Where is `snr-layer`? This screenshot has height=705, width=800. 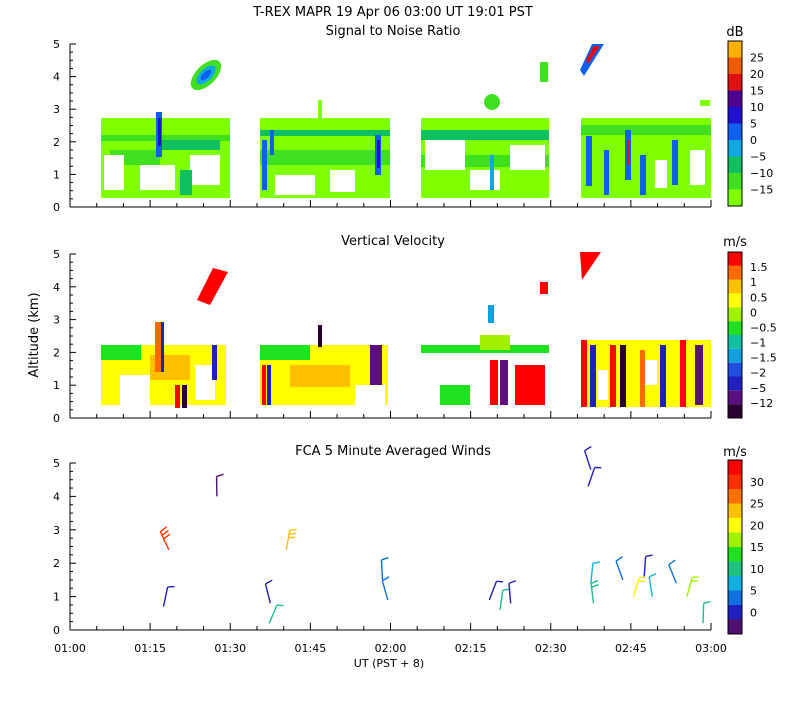 snr-layer is located at coordinates (325, 157).